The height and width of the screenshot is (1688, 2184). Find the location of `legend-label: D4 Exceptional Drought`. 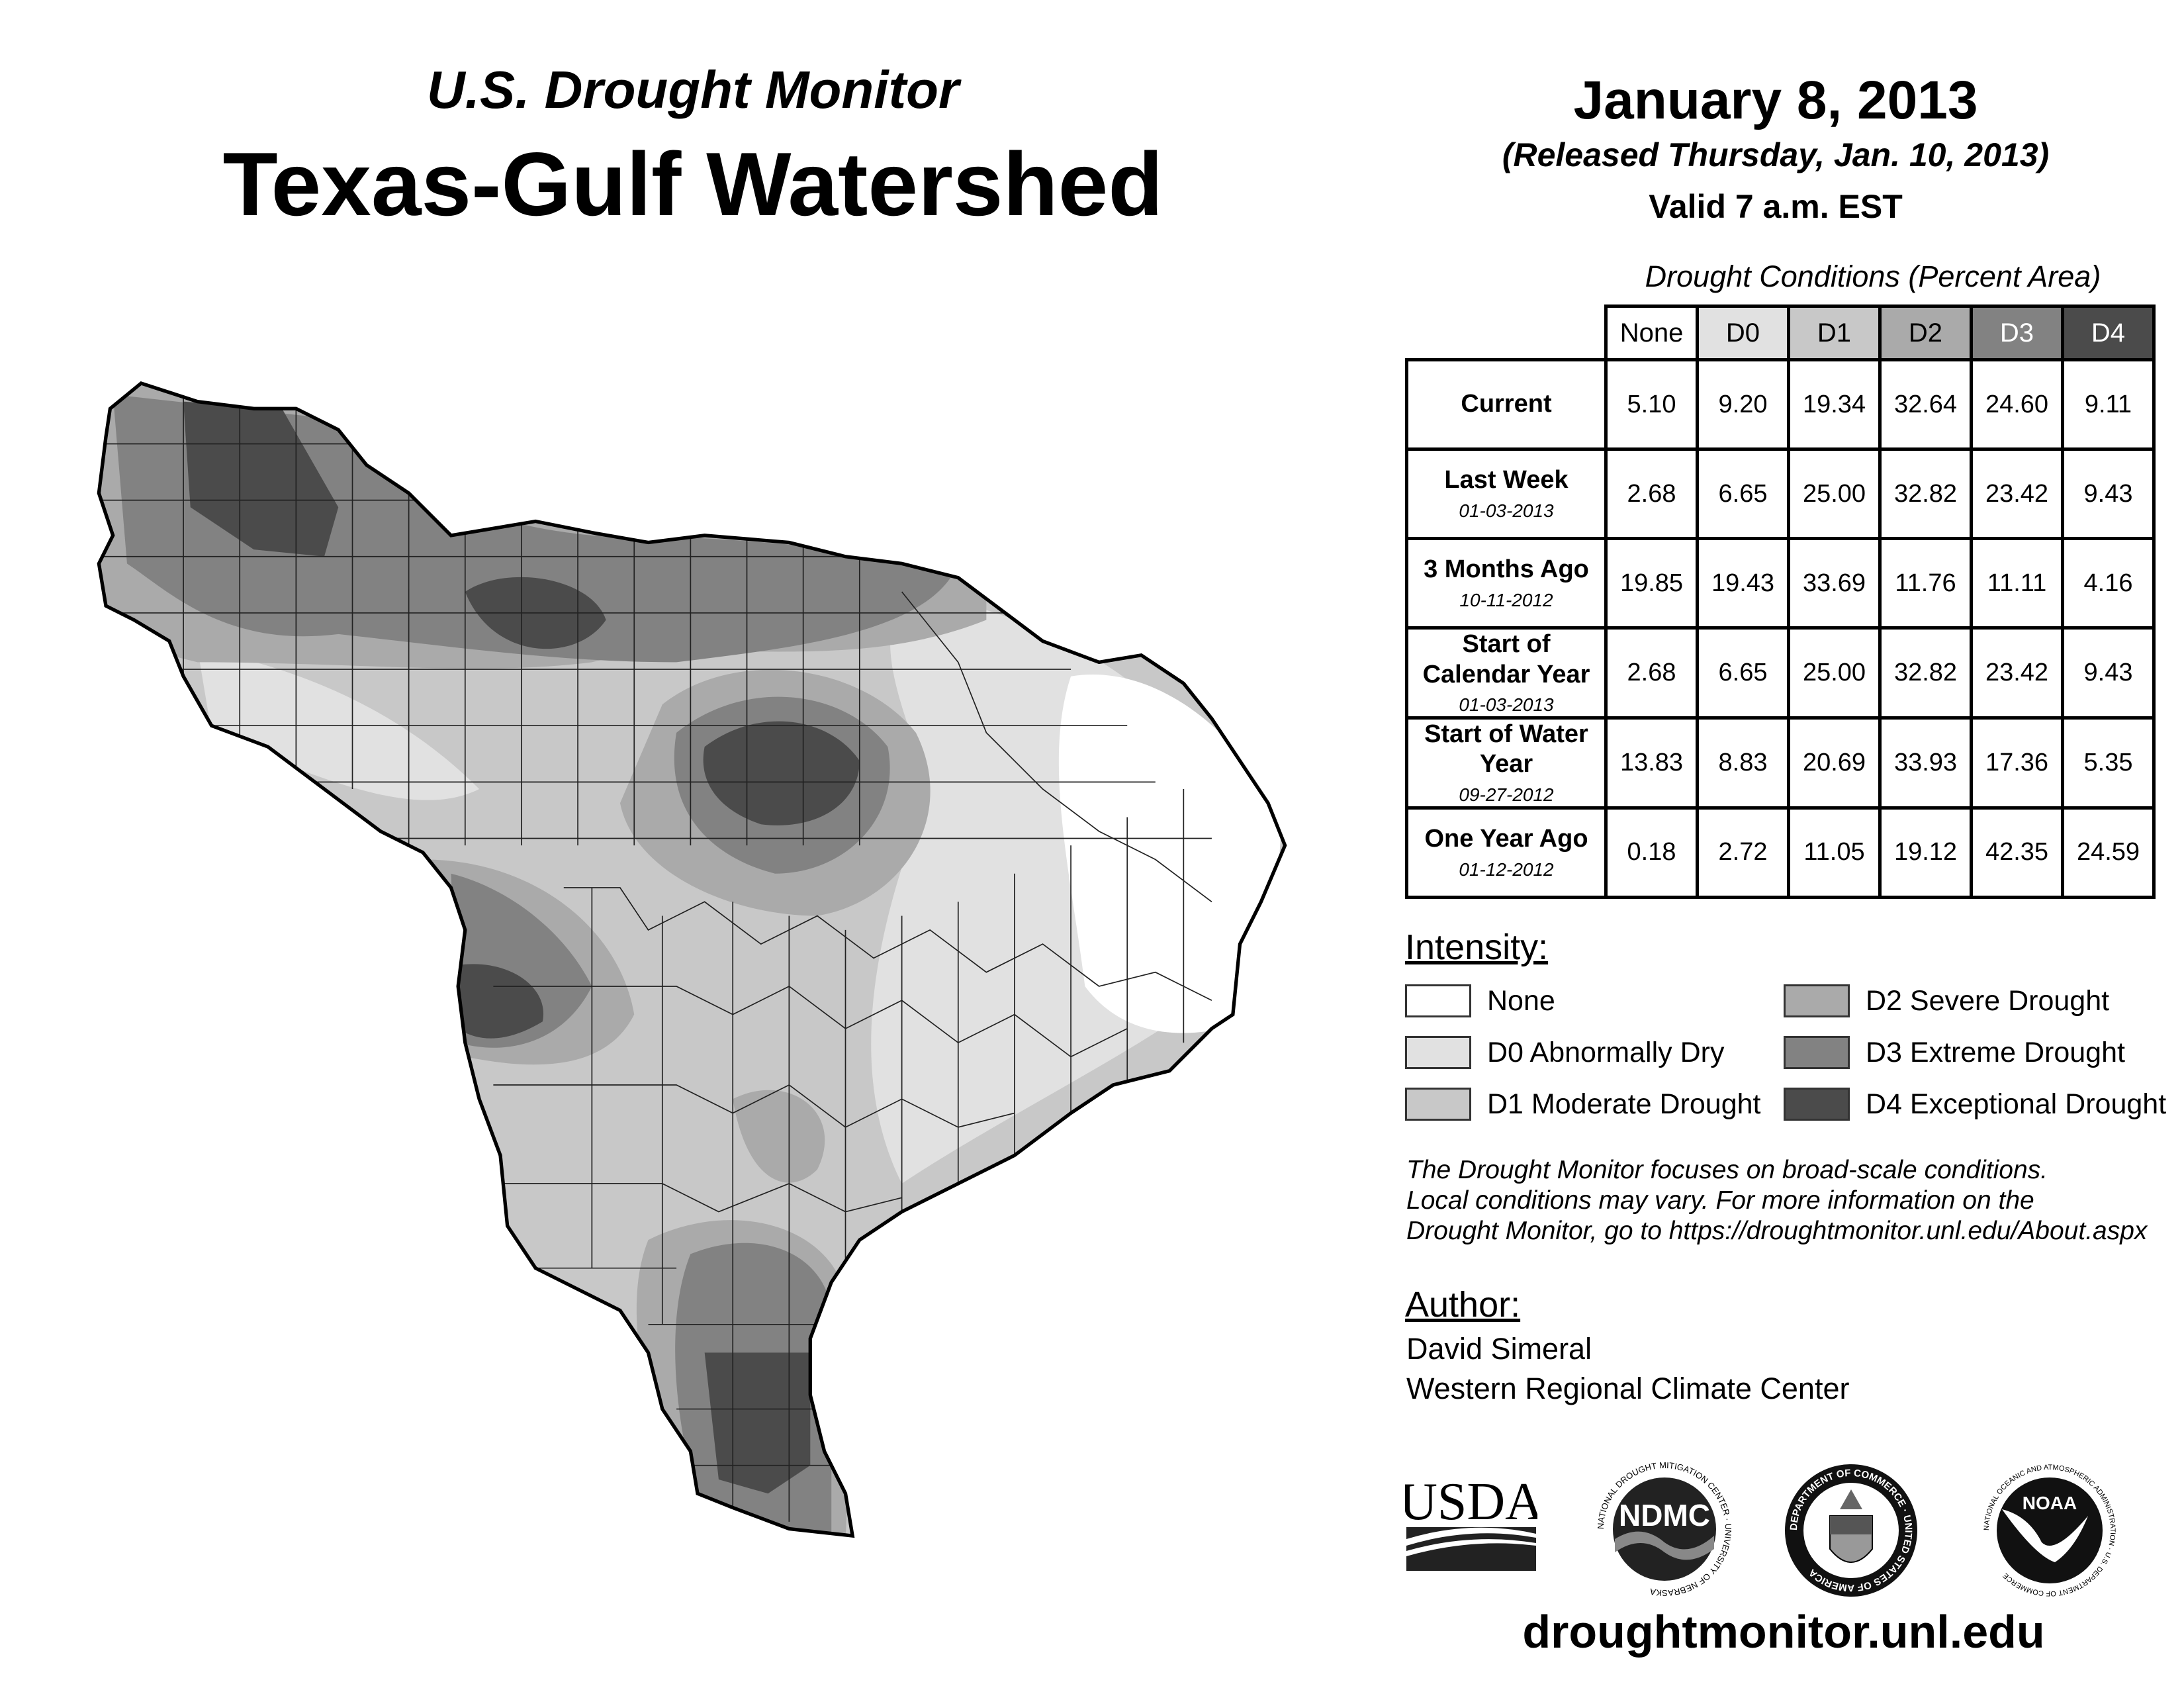

legend-label: D4 Exceptional Drought is located at coordinates (2016, 1104).